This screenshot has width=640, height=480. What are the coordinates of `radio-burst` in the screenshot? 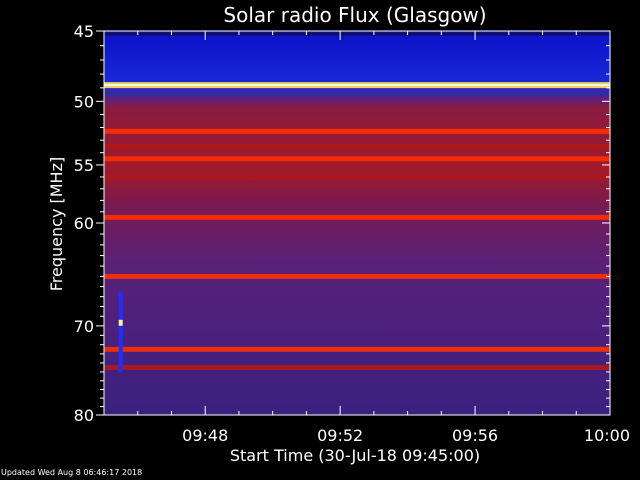 It's located at (120, 331).